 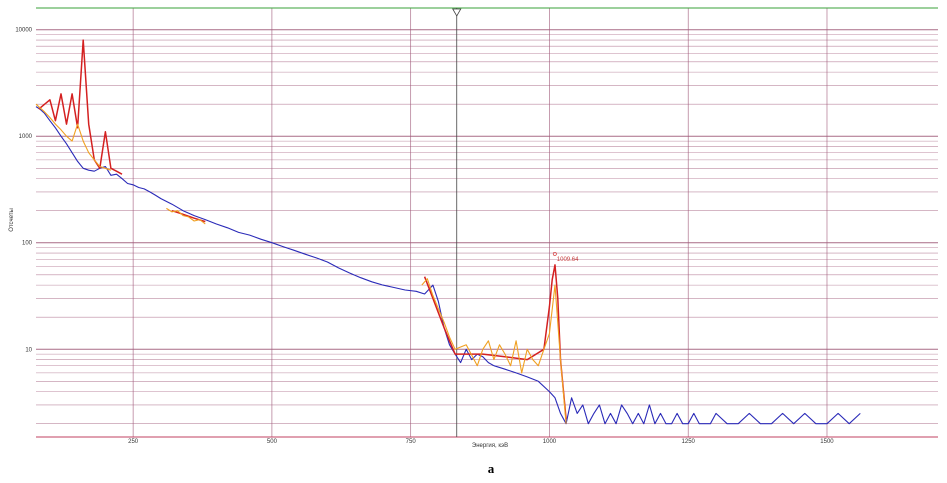 What do you see at coordinates (27, 244) in the screenshot?
I see `y-tick-label: 100` at bounding box center [27, 244].